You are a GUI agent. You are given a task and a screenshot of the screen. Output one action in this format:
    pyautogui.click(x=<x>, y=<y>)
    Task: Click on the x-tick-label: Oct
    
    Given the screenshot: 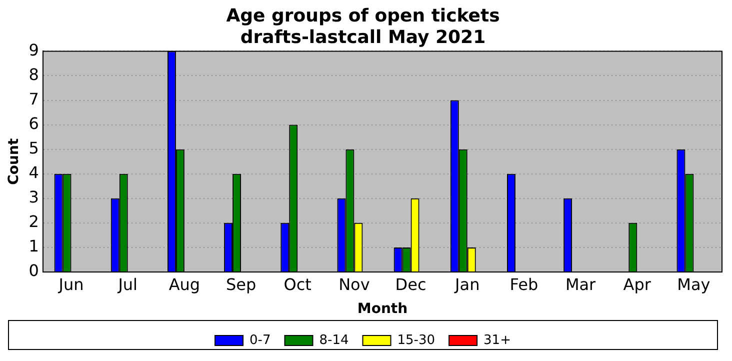 What is the action you would take?
    pyautogui.click(x=298, y=284)
    